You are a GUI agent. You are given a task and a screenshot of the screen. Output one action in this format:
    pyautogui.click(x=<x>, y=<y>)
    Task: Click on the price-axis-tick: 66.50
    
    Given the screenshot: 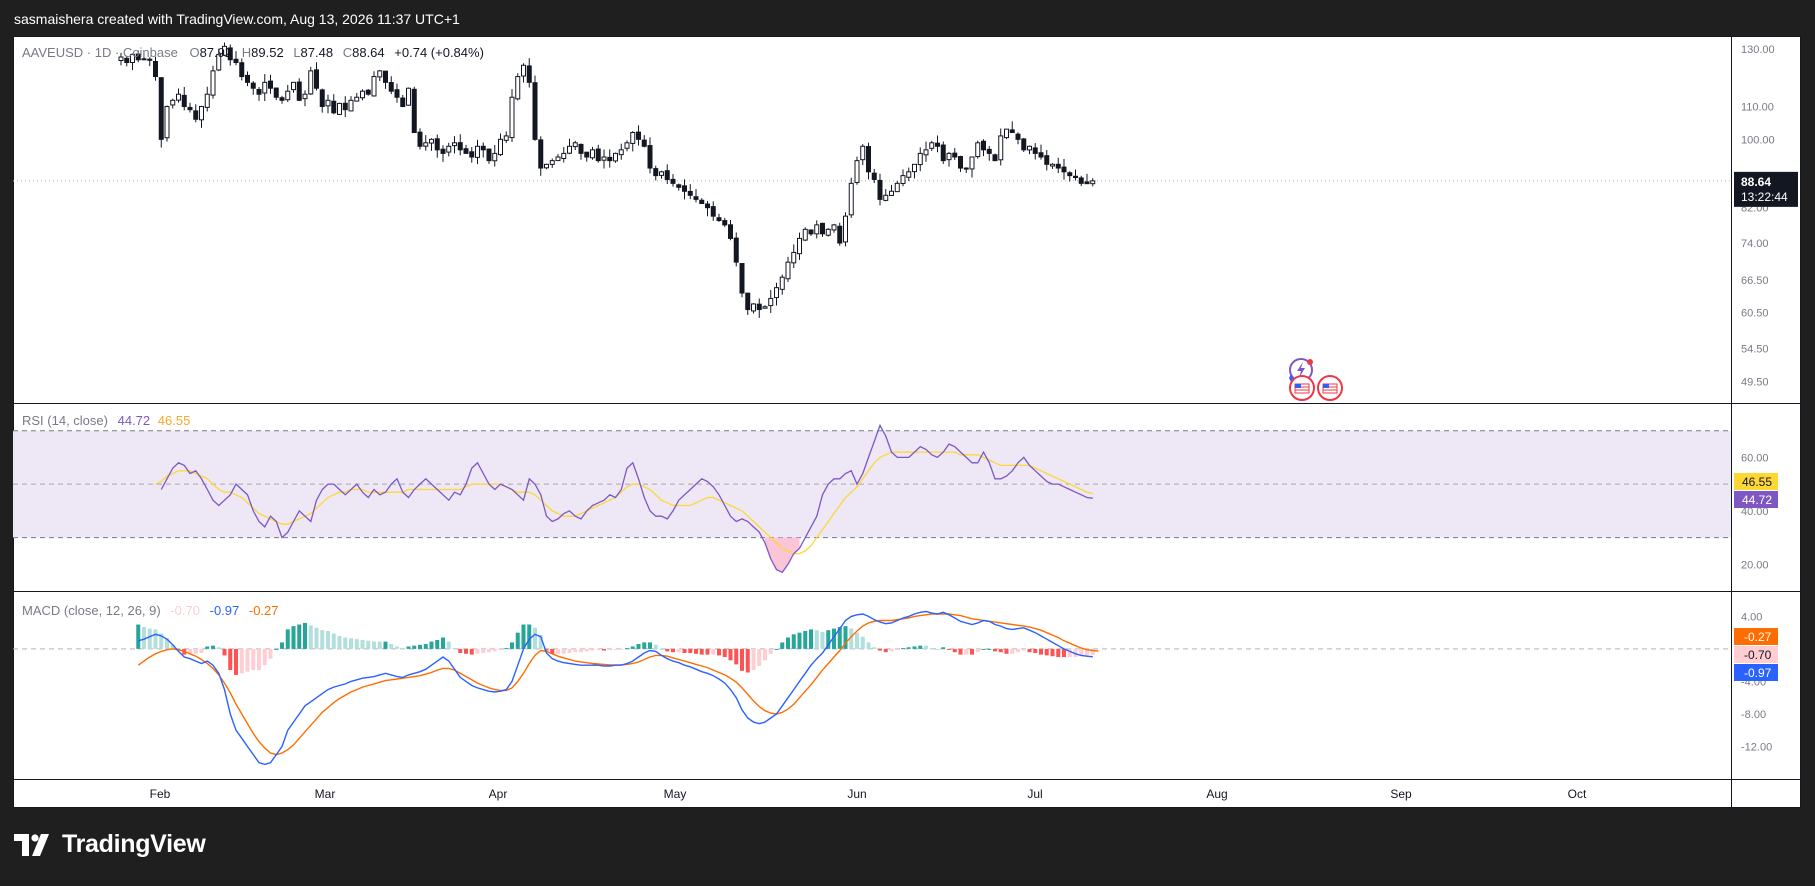 What is the action you would take?
    pyautogui.click(x=1755, y=281)
    